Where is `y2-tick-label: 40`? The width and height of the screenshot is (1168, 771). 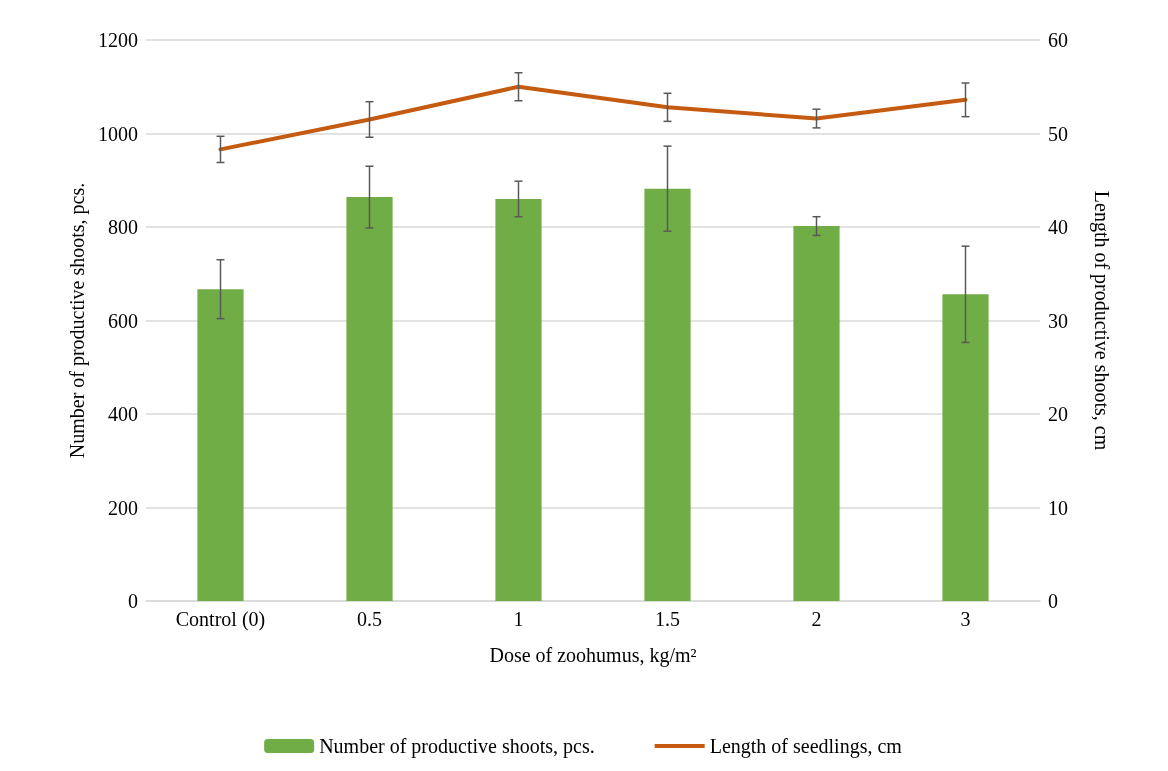 y2-tick-label: 40 is located at coordinates (1058, 227).